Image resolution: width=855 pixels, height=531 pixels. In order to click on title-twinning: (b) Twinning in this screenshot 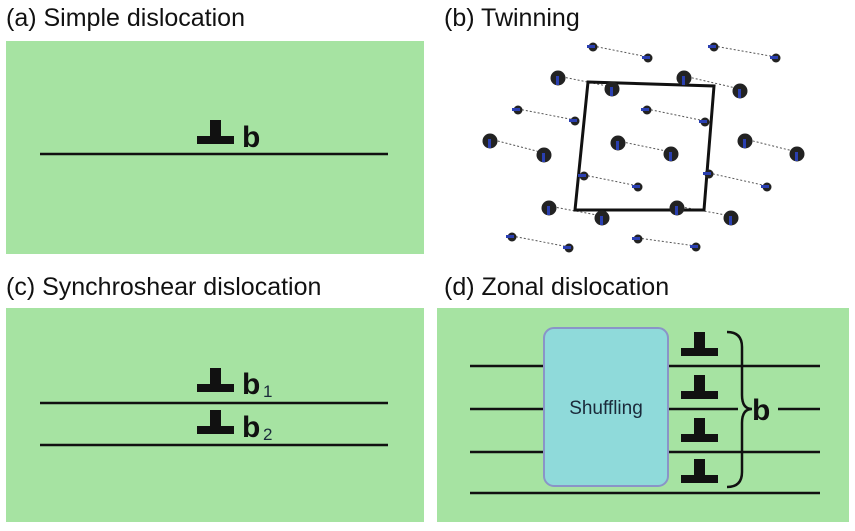, I will do `click(512, 18)`.